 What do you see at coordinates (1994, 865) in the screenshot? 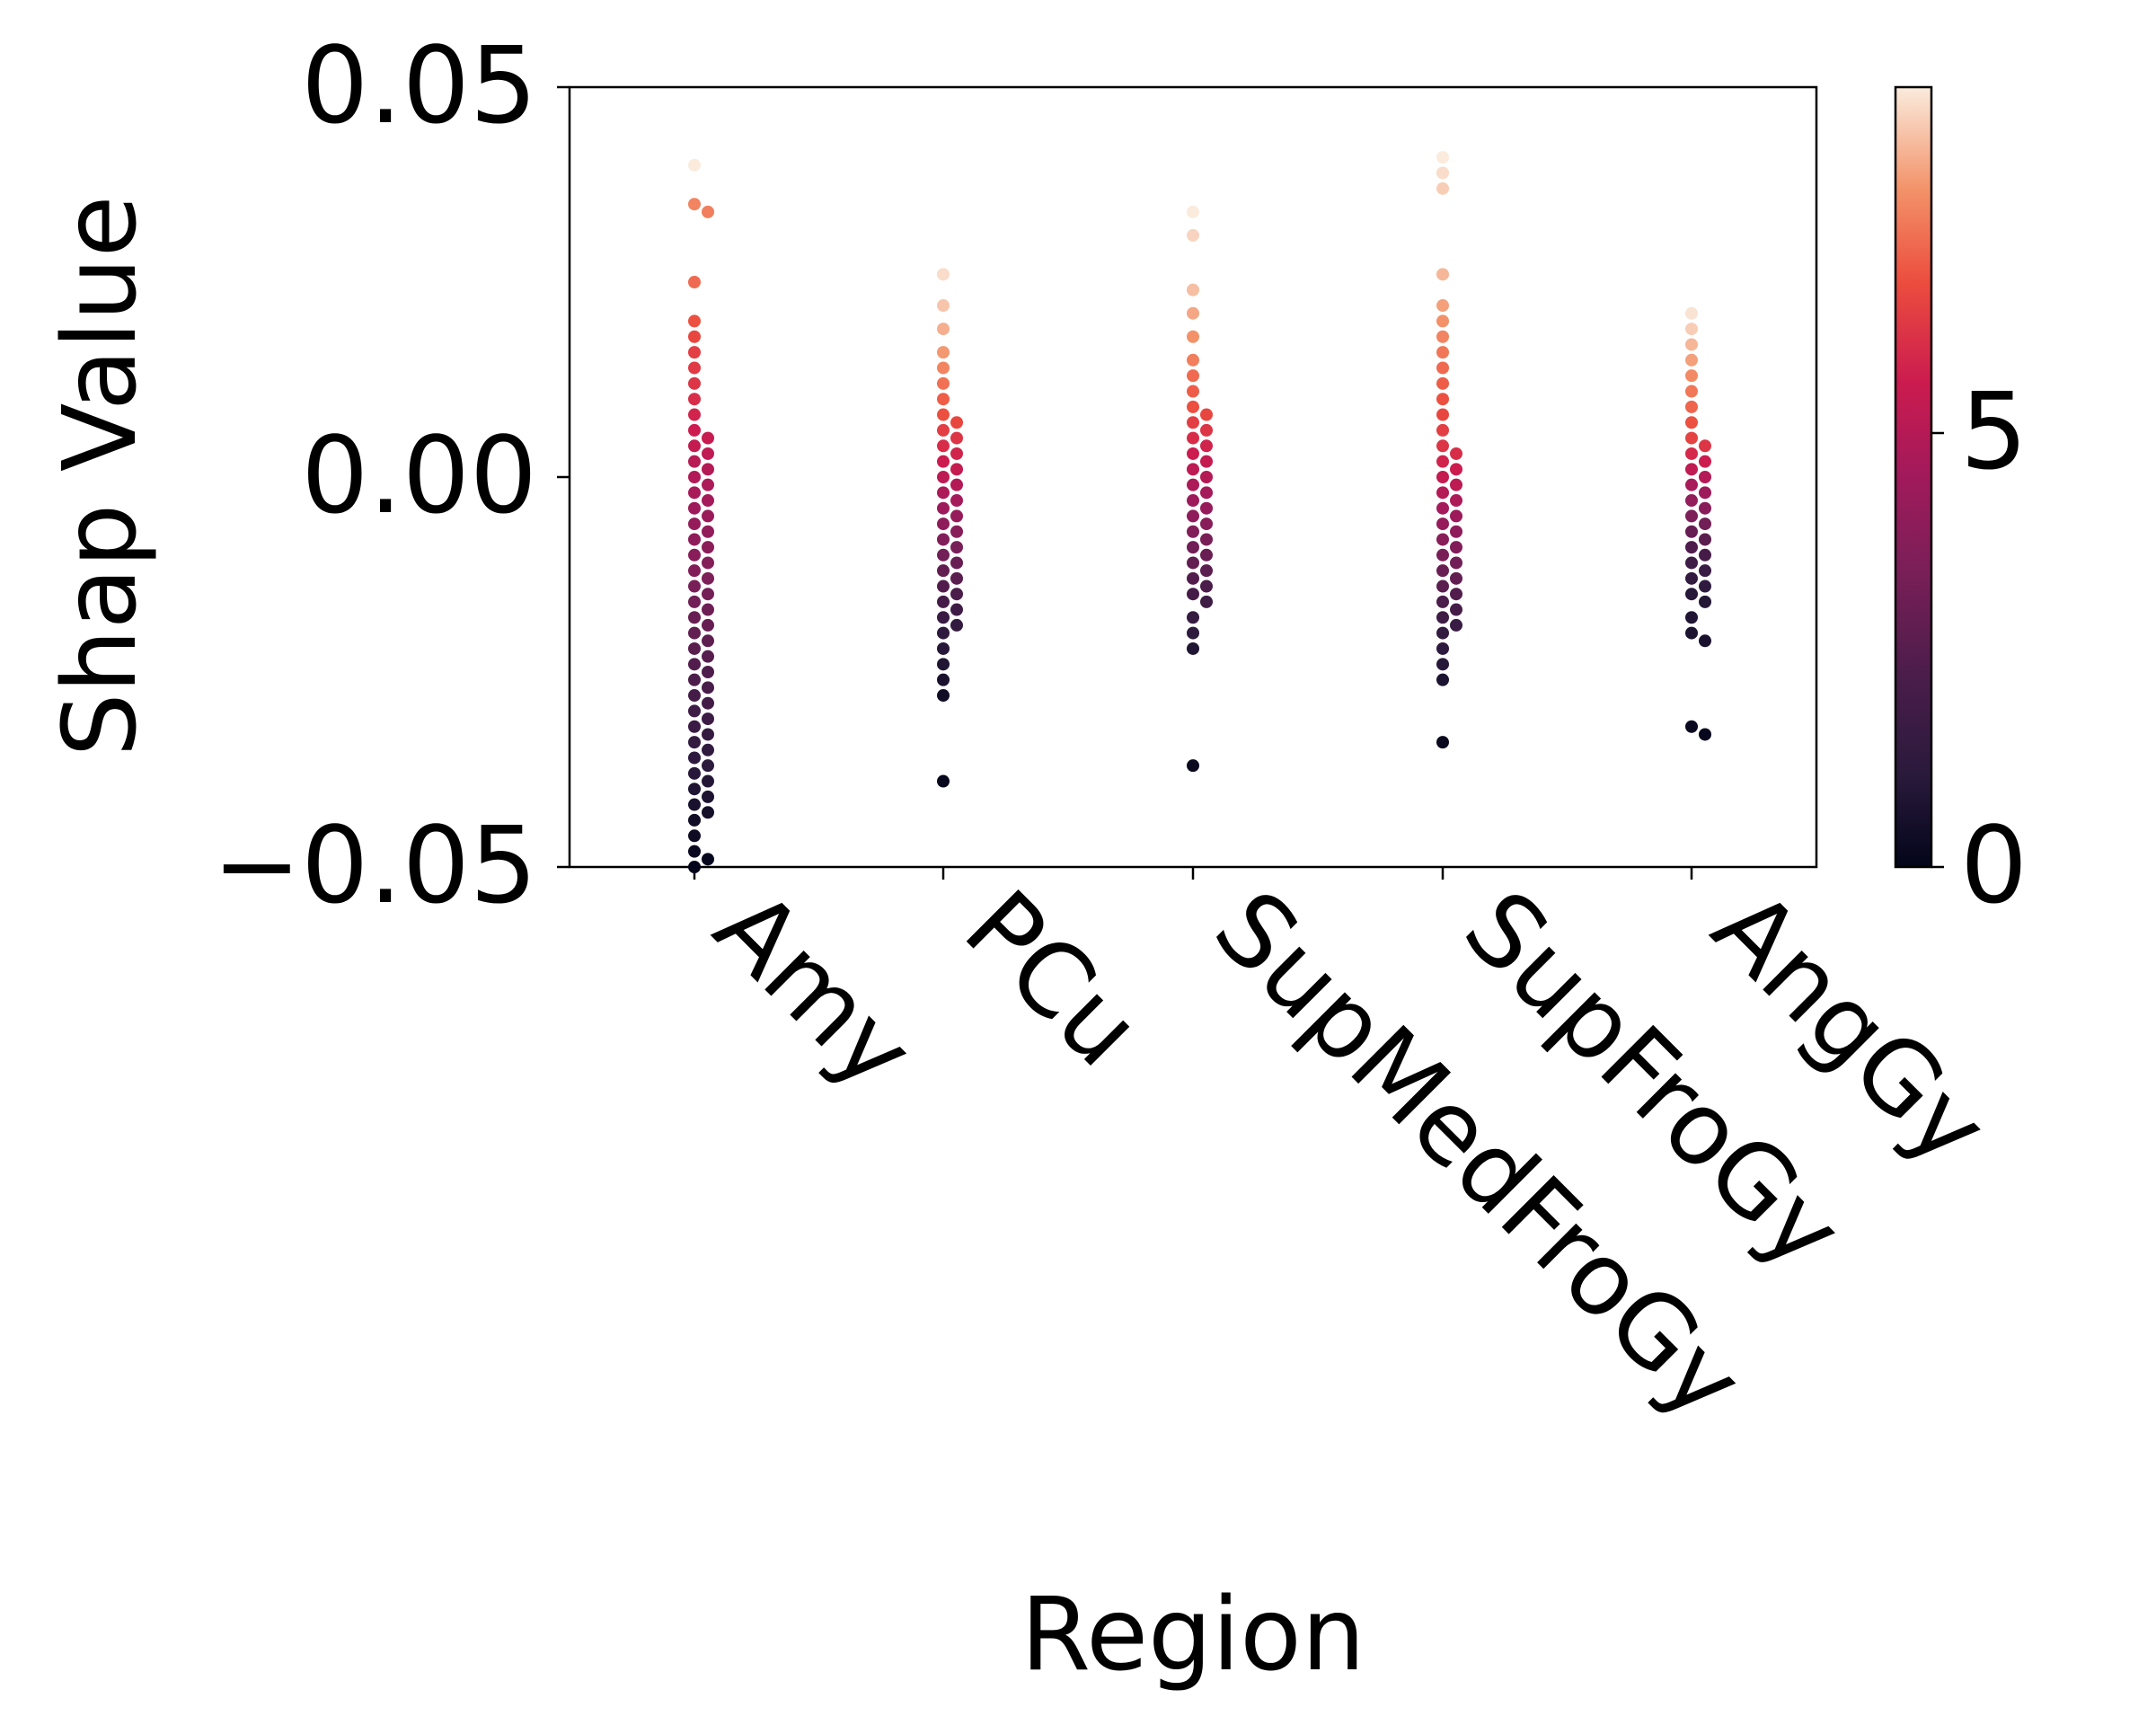
I see `colorbar-tick-label: 0` at bounding box center [1994, 865].